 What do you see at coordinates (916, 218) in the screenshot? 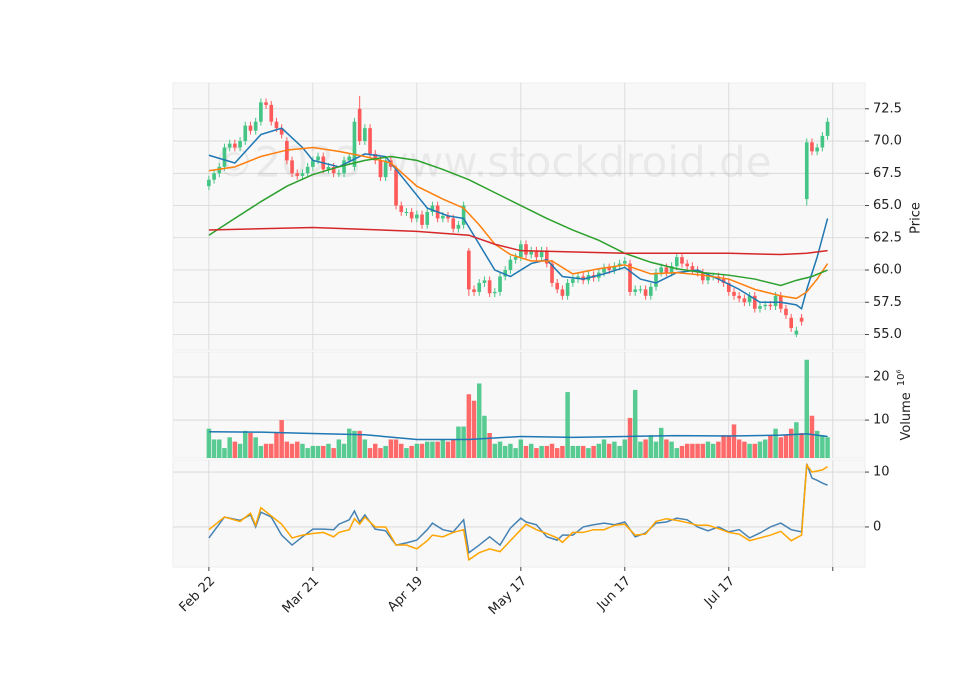
I see `price-axis-label: Price` at bounding box center [916, 218].